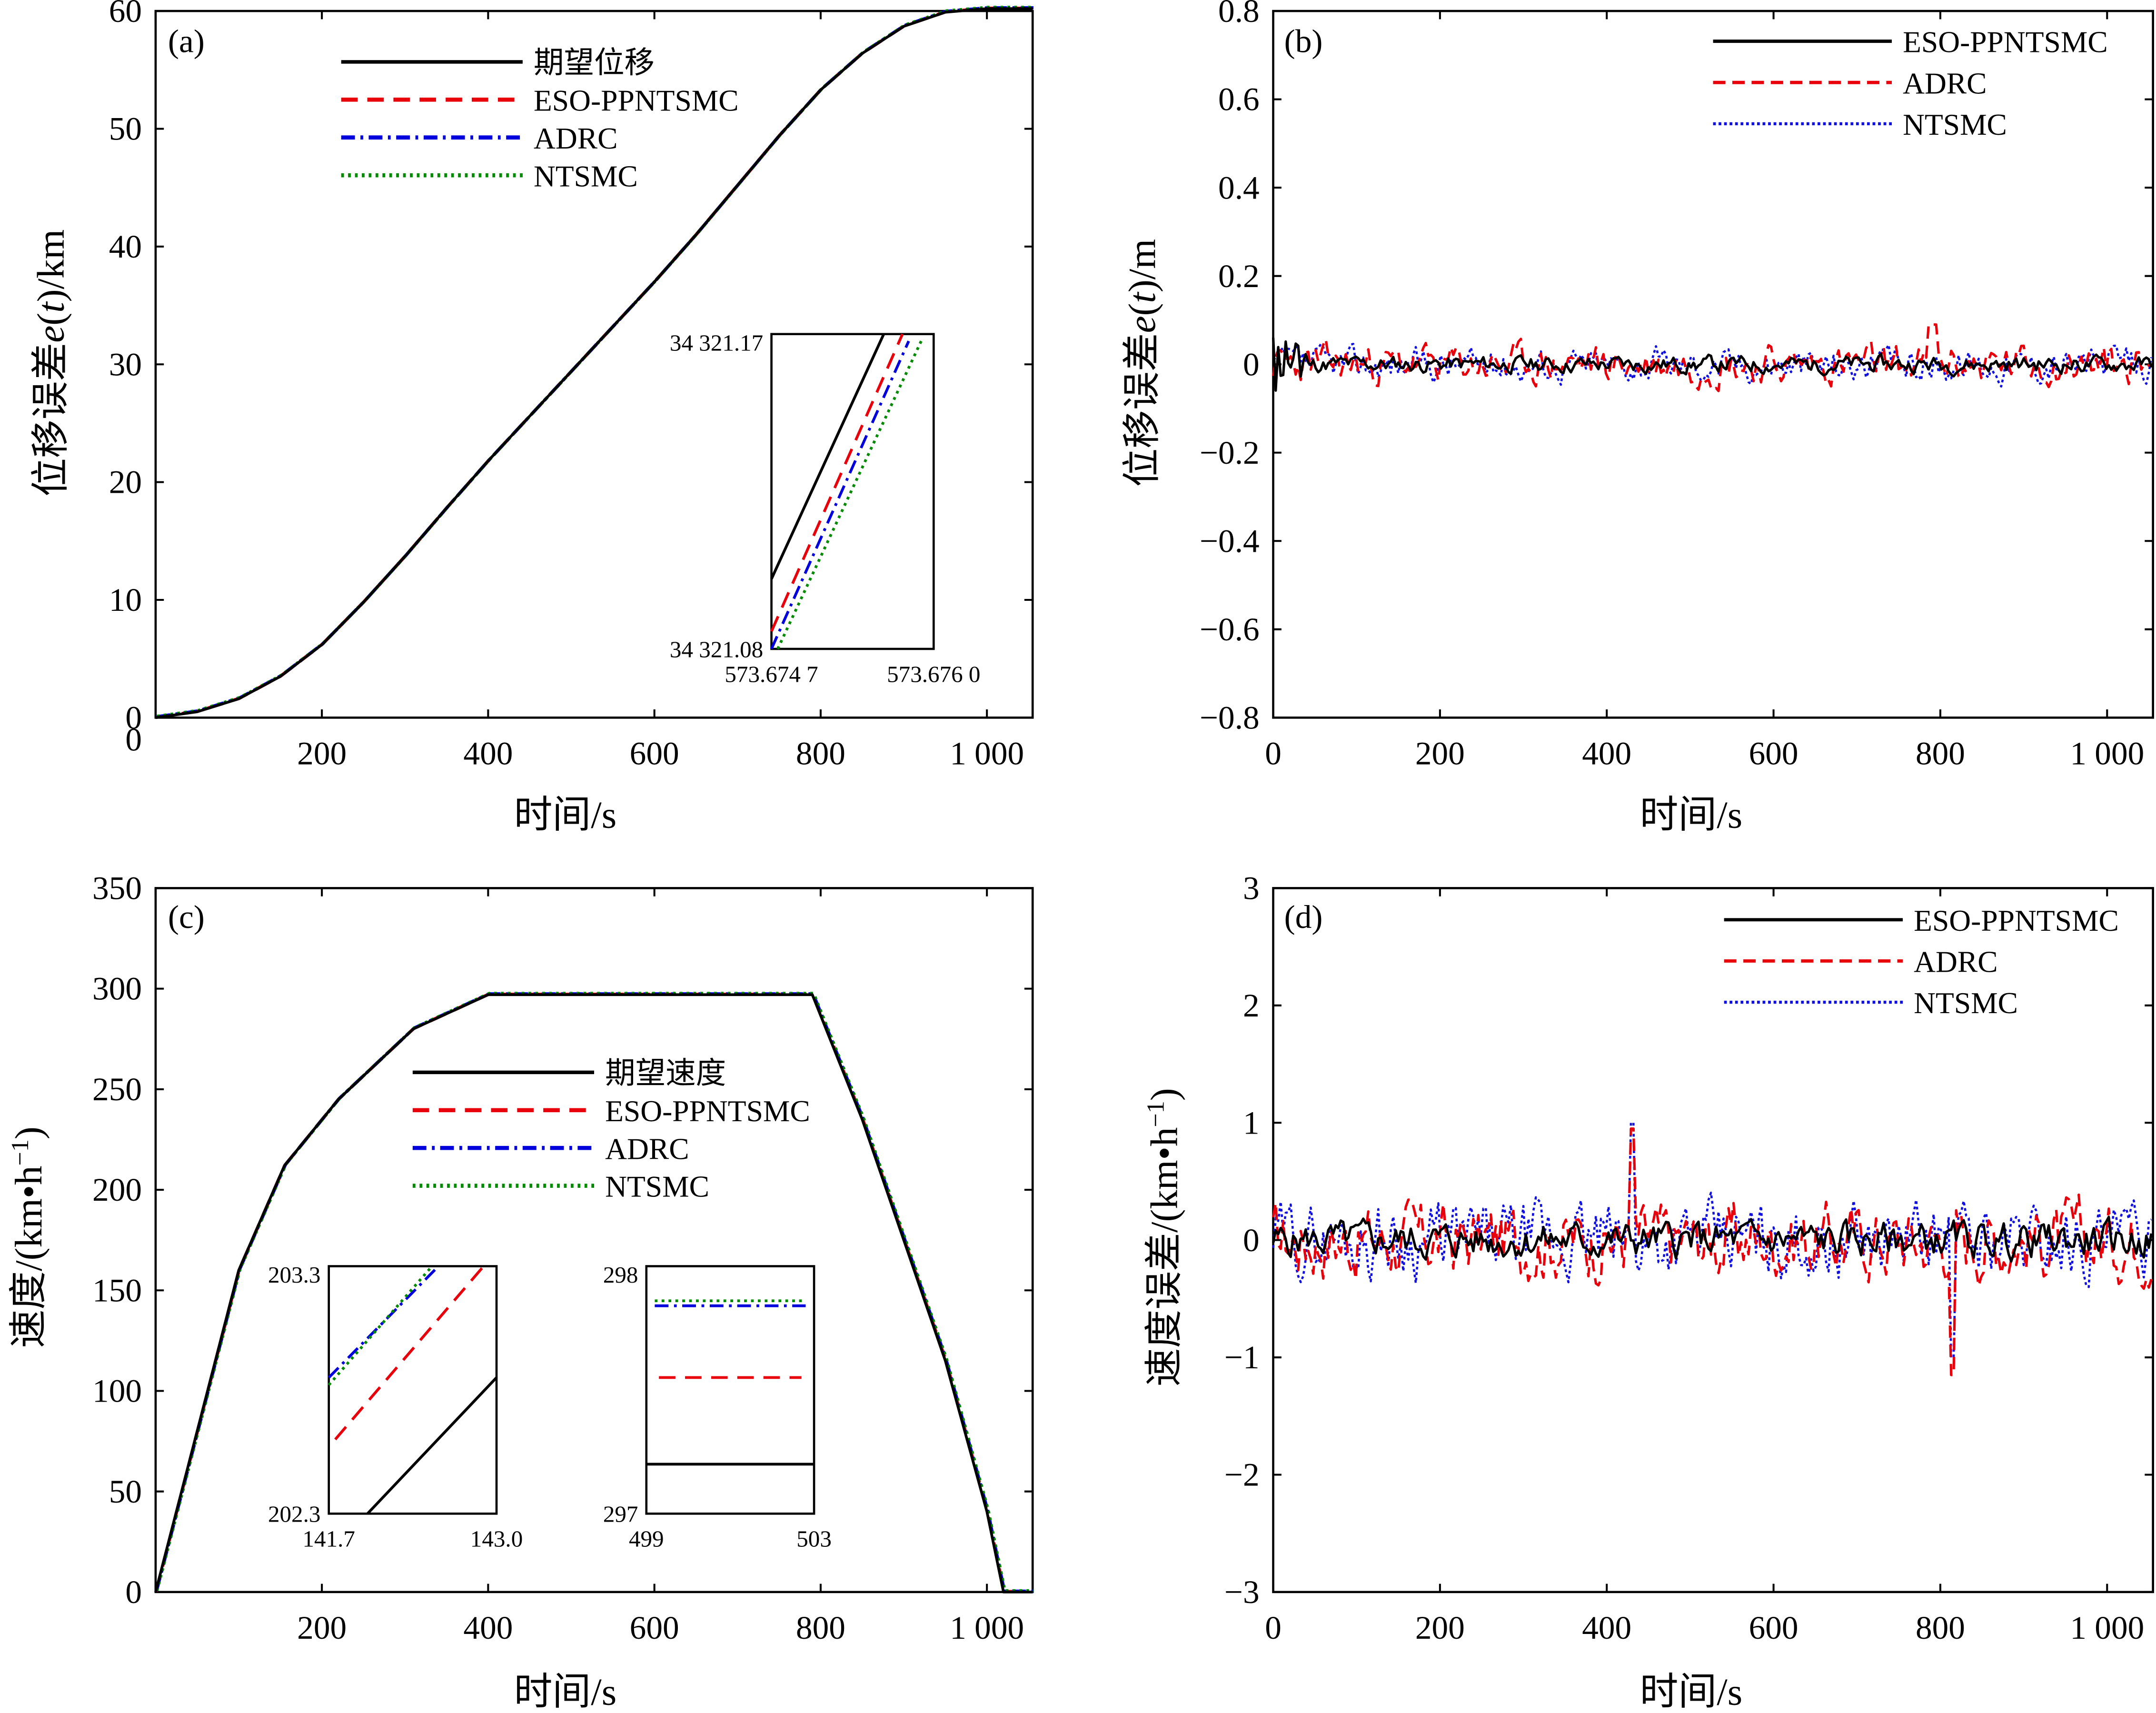  What do you see at coordinates (1230, 717) in the screenshot?
I see `y-tick-label: −0.8` at bounding box center [1230, 717].